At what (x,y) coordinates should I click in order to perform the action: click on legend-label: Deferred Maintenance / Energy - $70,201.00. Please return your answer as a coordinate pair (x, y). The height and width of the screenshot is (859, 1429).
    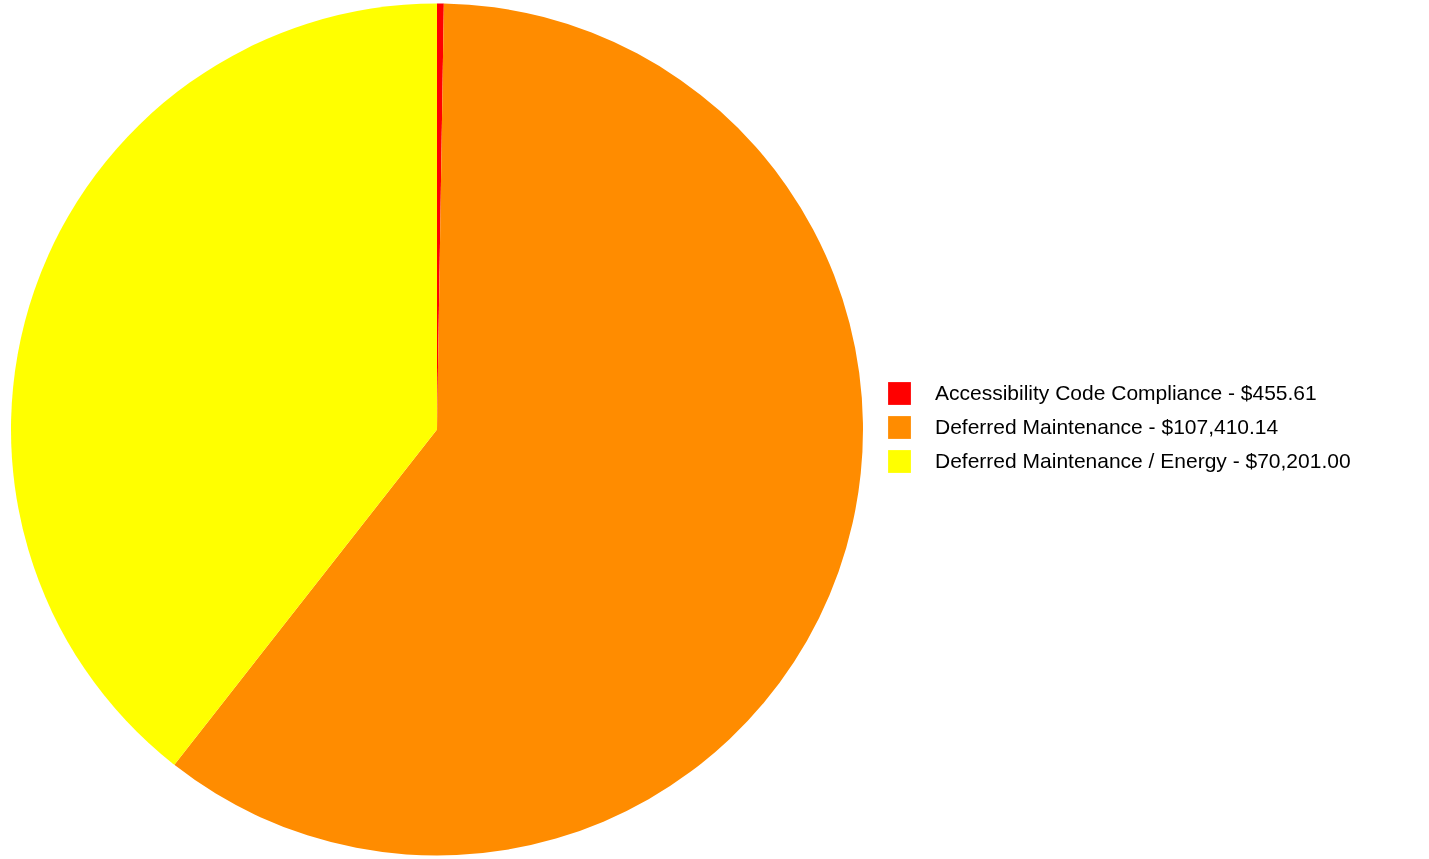
    Looking at the image, I should click on (1143, 460).